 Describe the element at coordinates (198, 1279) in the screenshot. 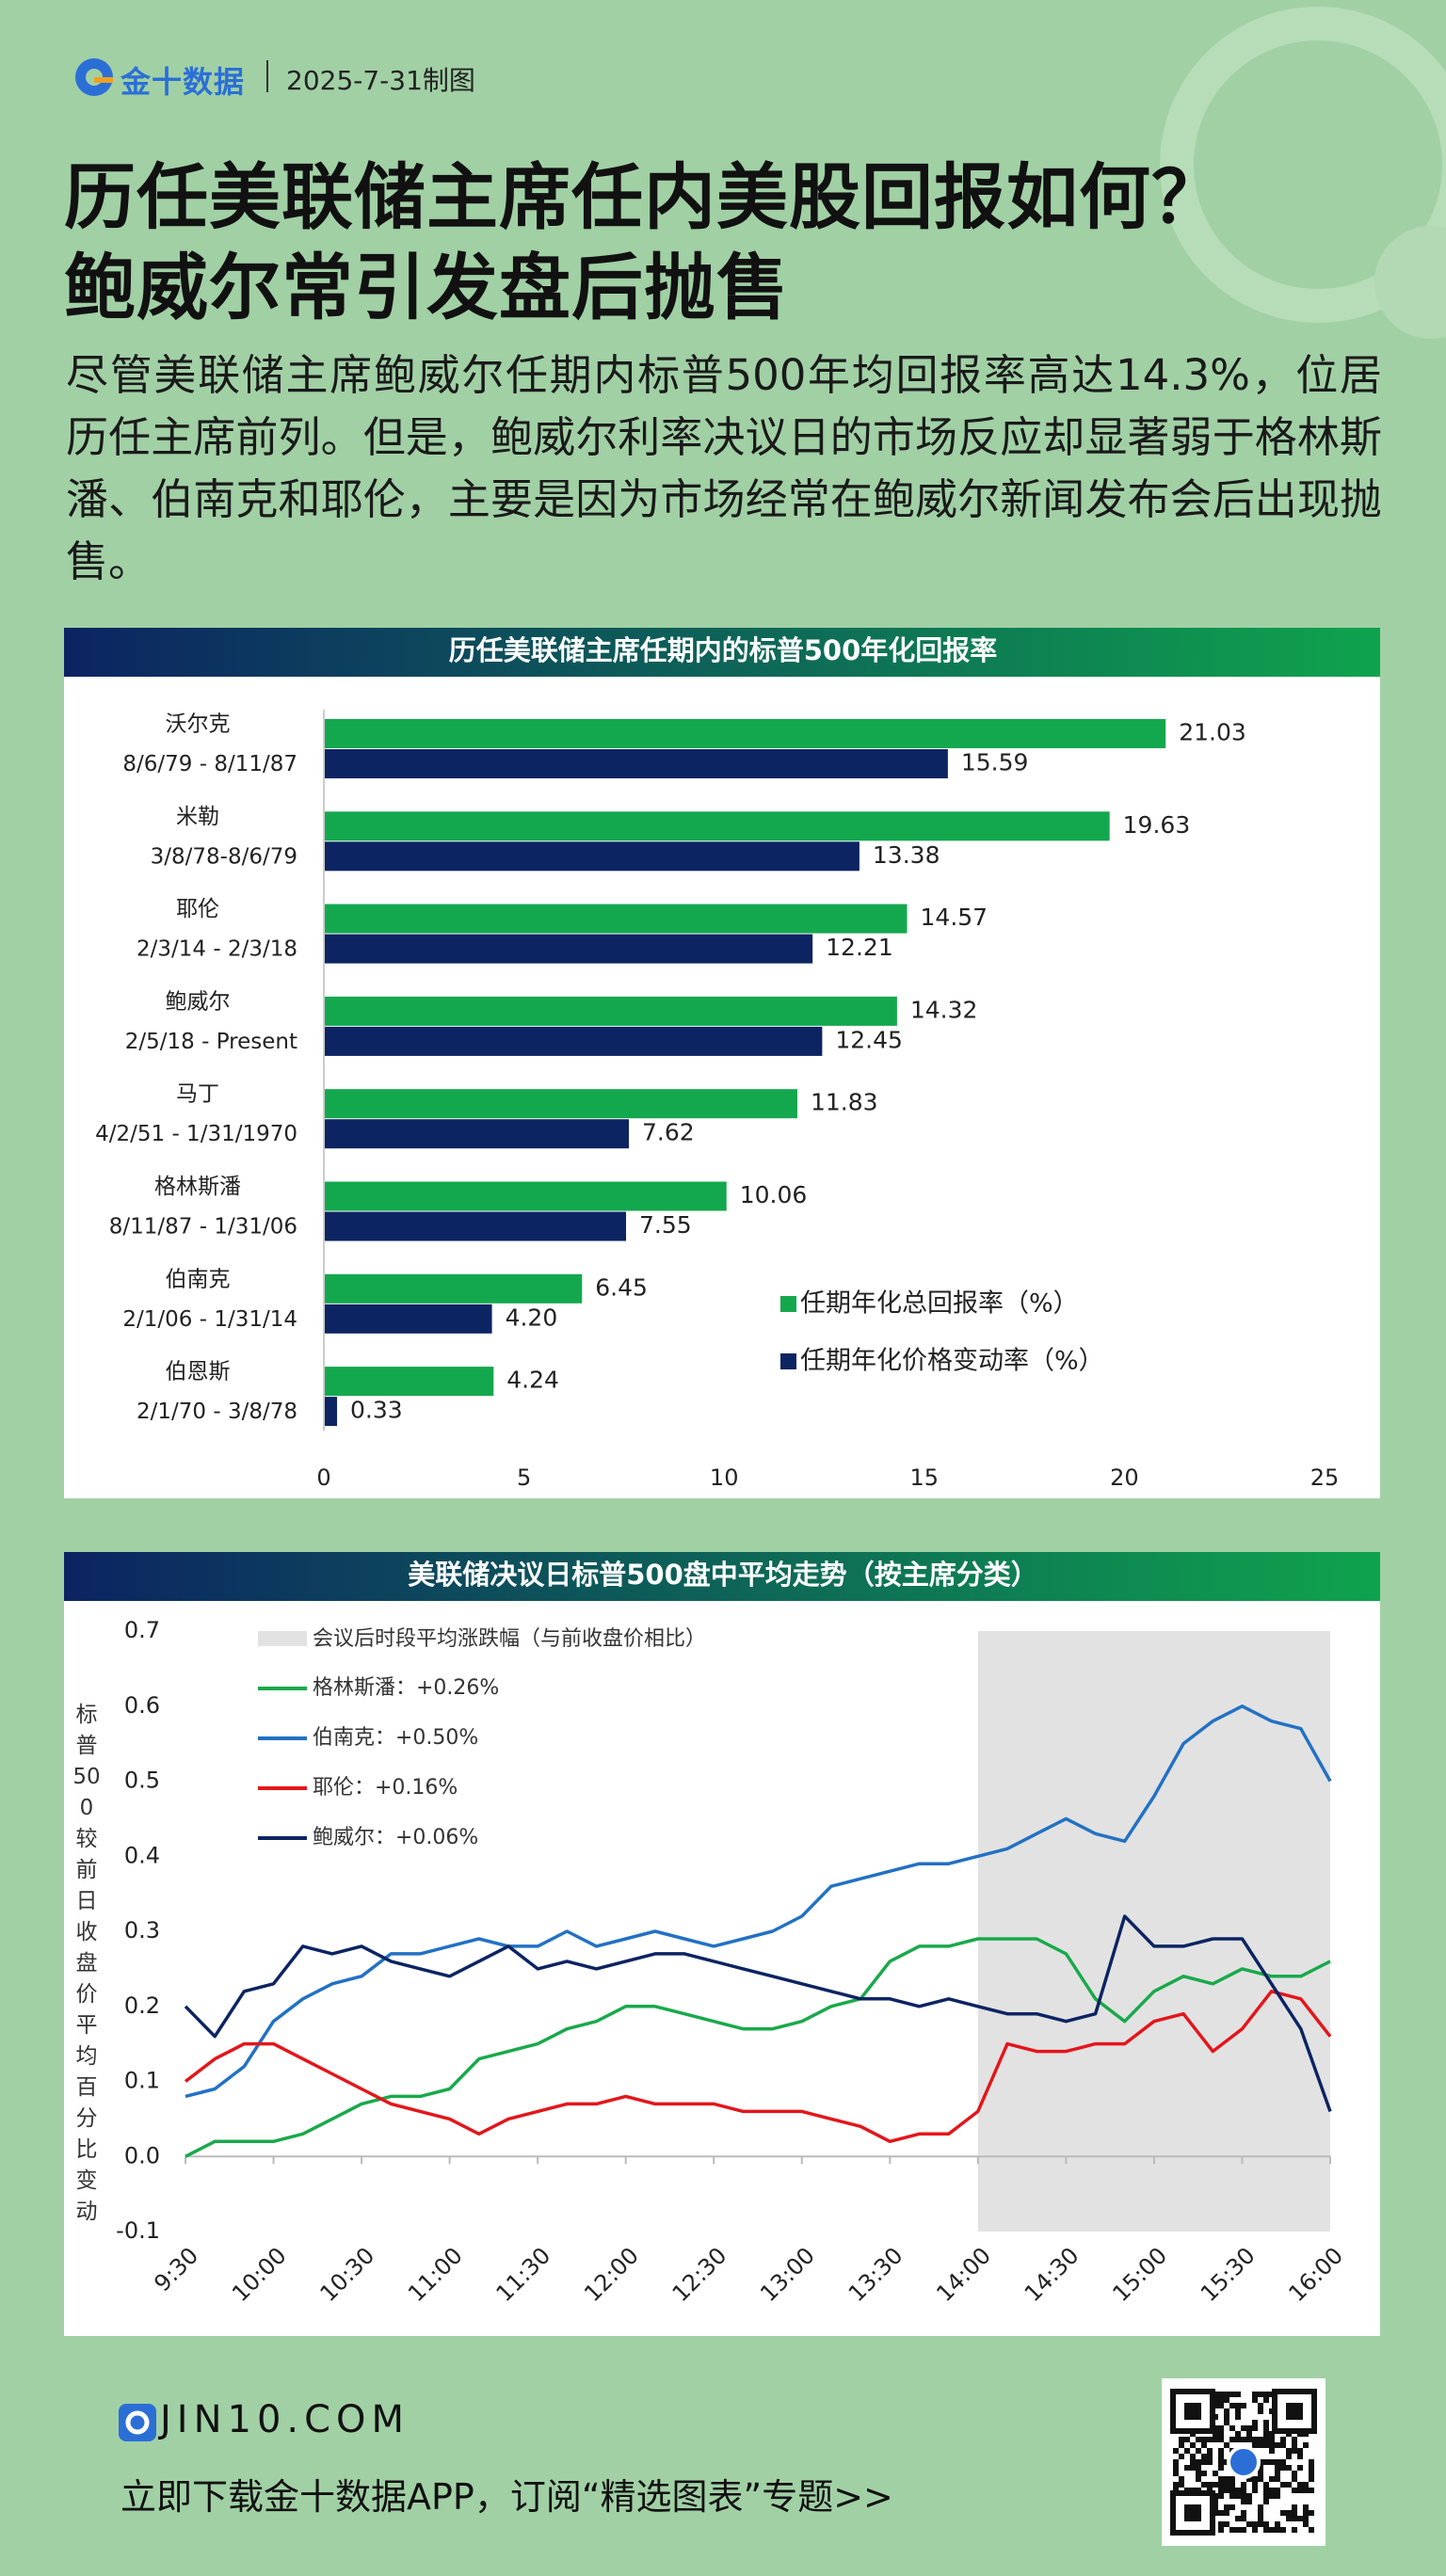

I see `category-label: 伯南克` at that location.